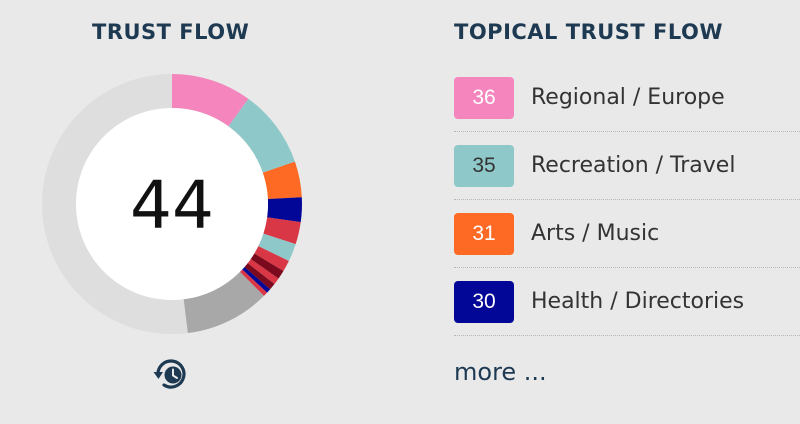  Describe the element at coordinates (638, 301) in the screenshot. I see `topic-label: Health / Directories` at that location.